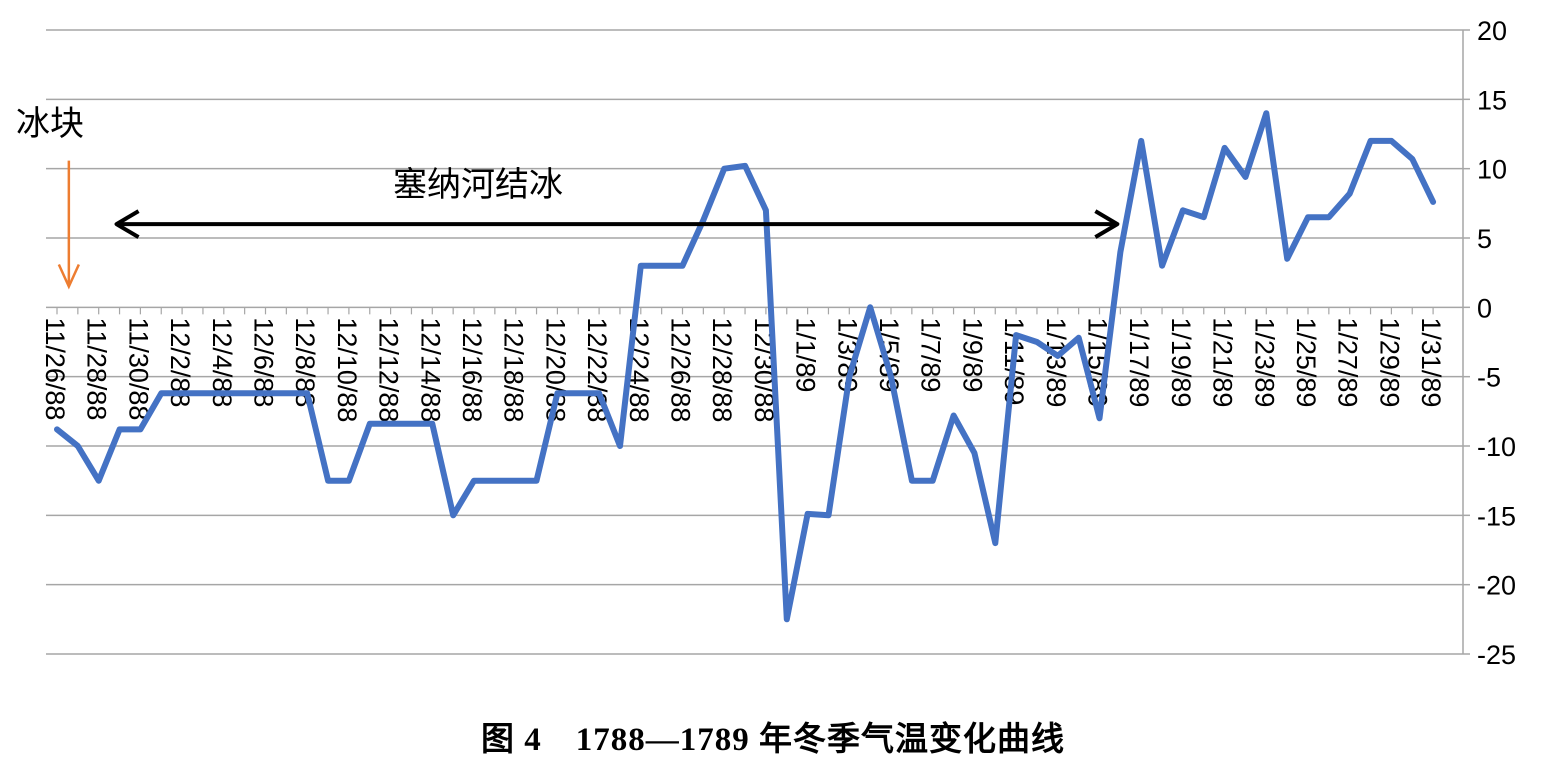 Image resolution: width=1546 pixels, height=775 pixels. What do you see at coordinates (430, 369) in the screenshot?
I see `x-tick-label: 12/14/88` at bounding box center [430, 369].